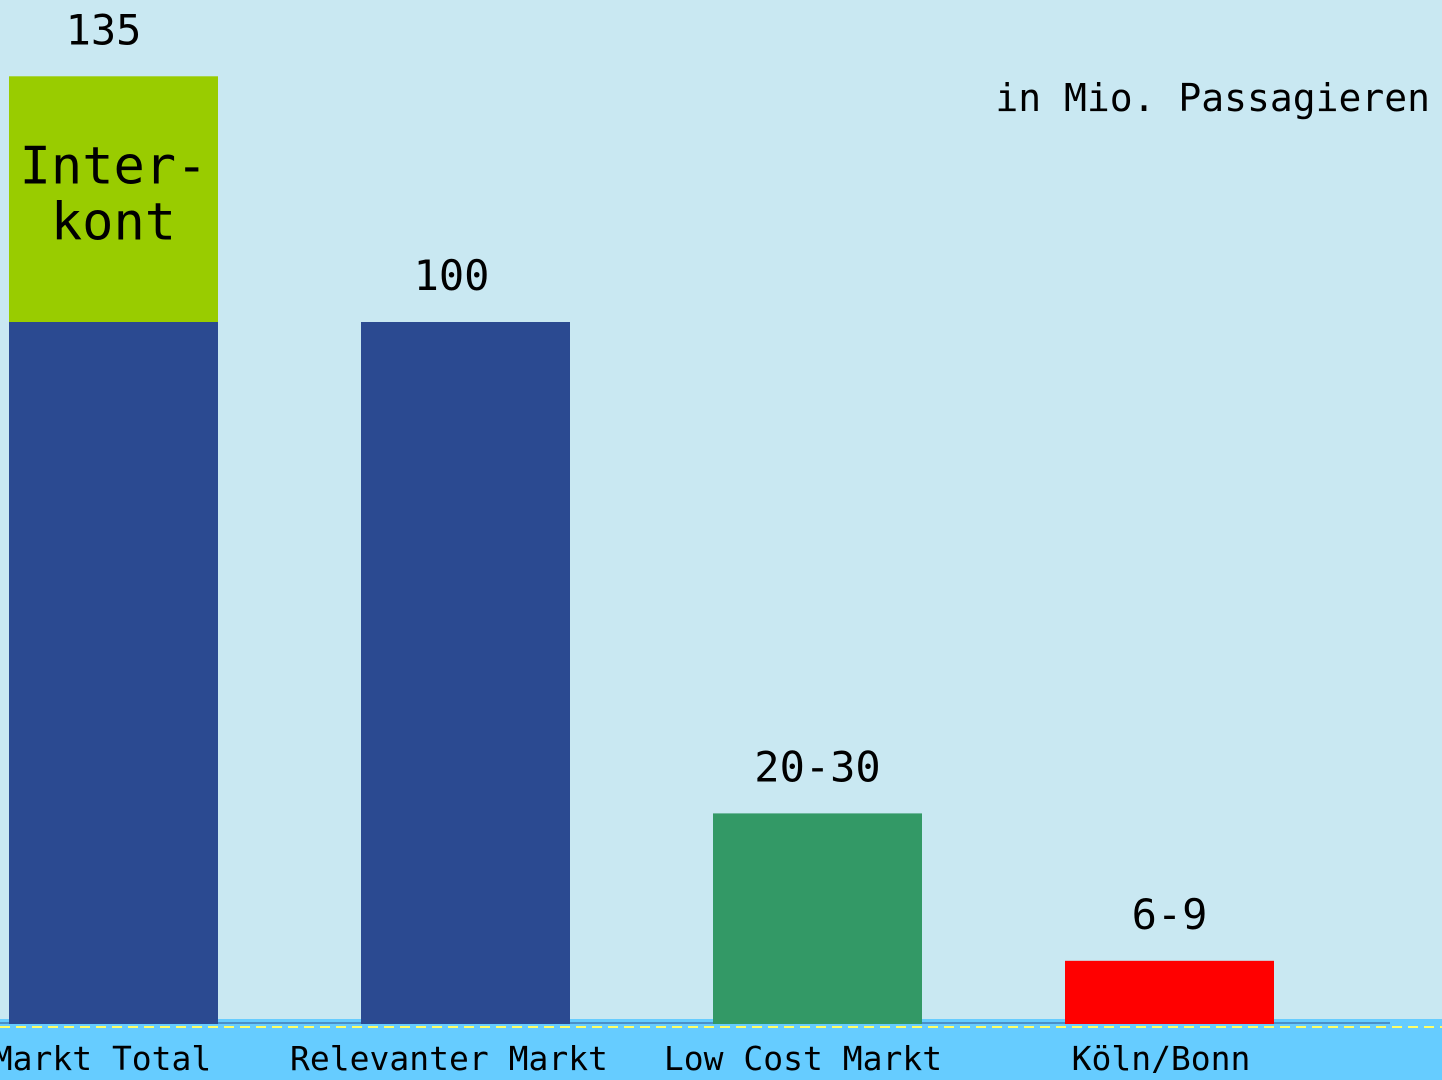 The width and height of the screenshot is (1442, 1080). Describe the element at coordinates (113, 222) in the screenshot. I see `segment-label-line-1: kont` at that location.